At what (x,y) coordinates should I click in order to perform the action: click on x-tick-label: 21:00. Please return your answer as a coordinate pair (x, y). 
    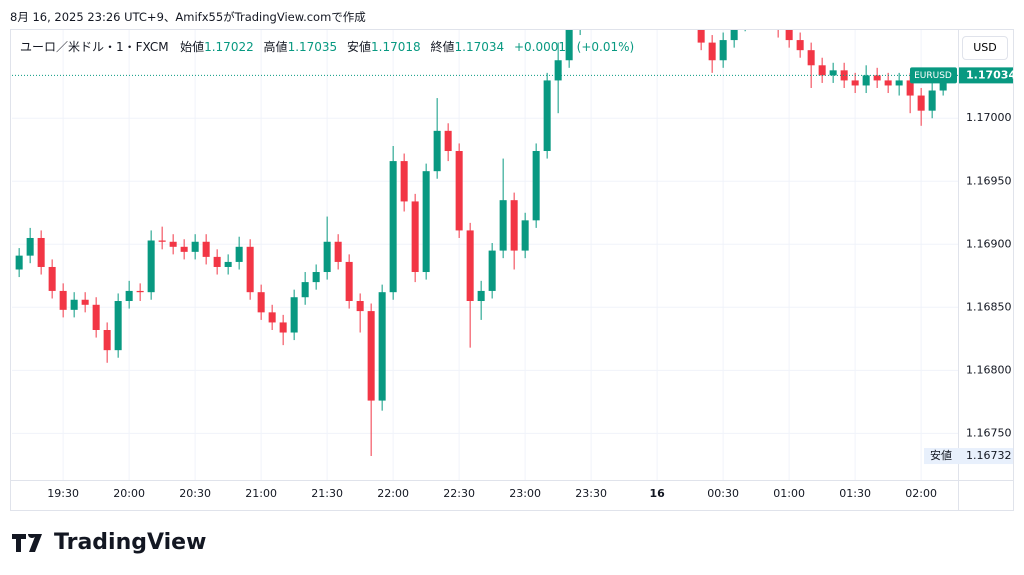
    Looking at the image, I should click on (261, 493).